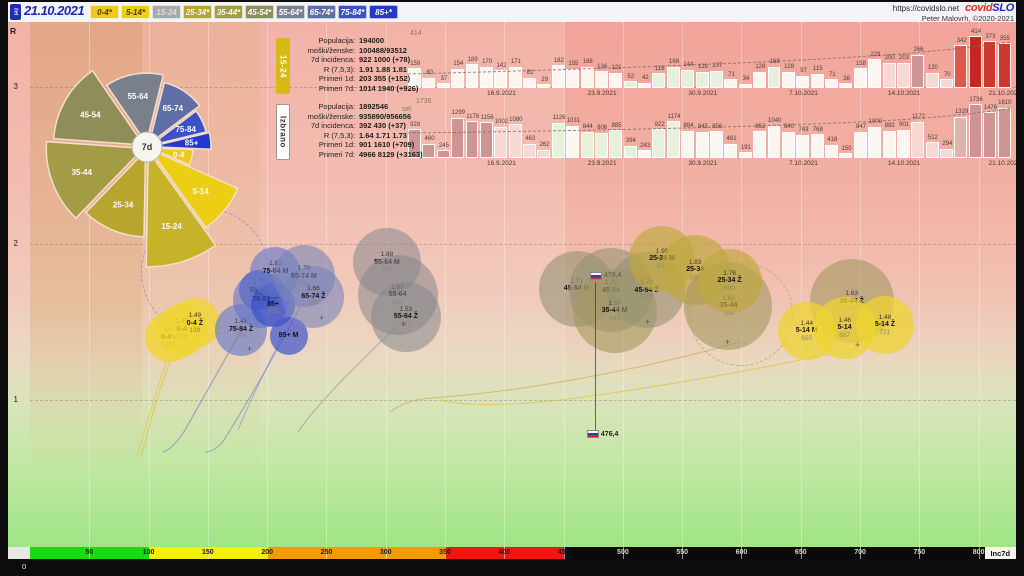  Describe the element at coordinates (595, 357) in the screenshot. I see `national-marker-line` at that location.